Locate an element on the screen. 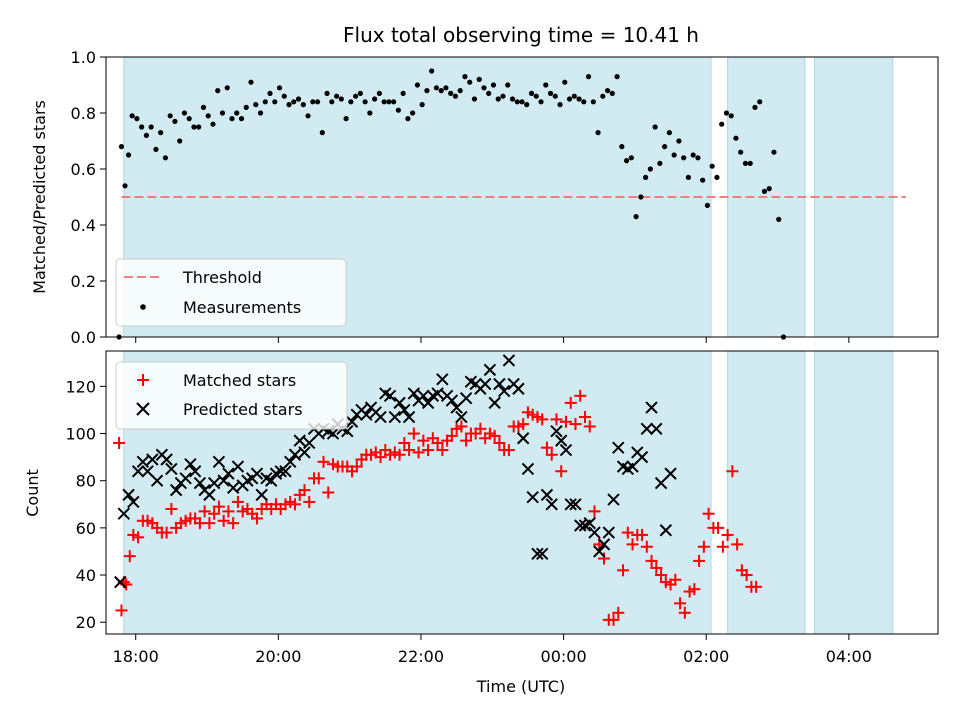  top-y-ticks: 0.0 0.2 0.4 0.6 0.8 1.0 is located at coordinates (88, 197).